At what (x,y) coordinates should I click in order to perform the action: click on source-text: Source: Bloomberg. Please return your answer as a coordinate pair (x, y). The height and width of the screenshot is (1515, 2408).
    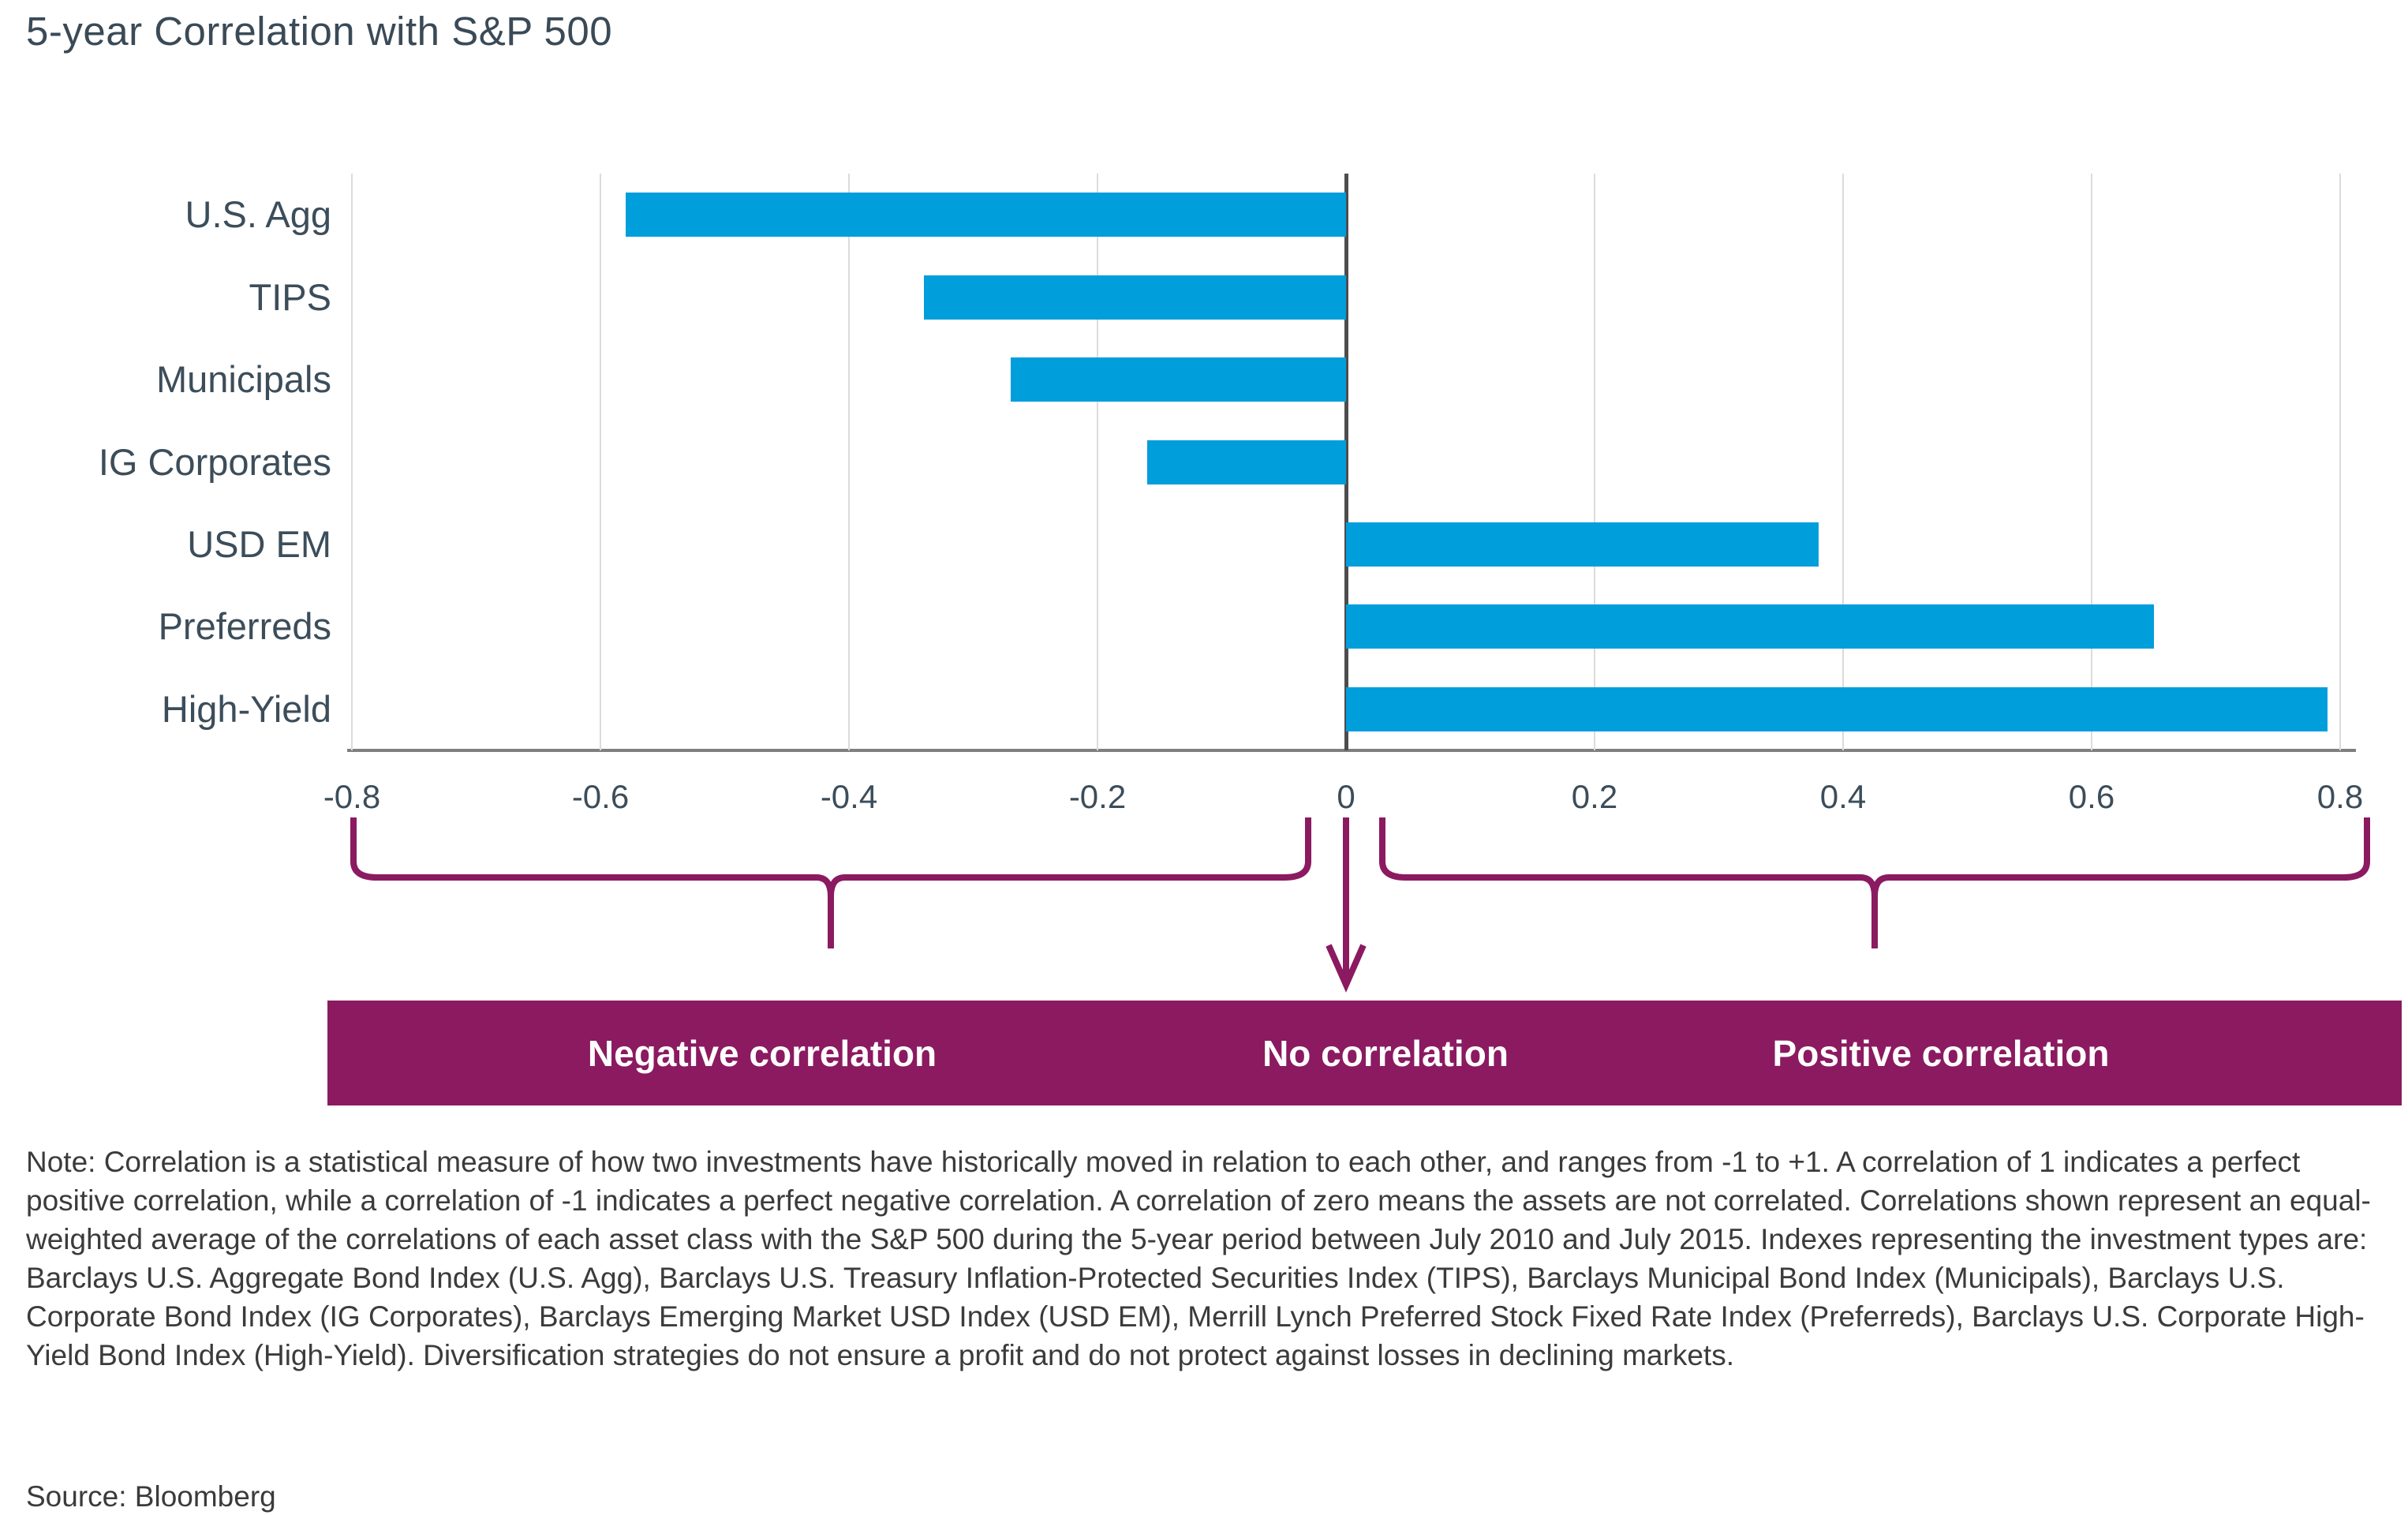
    Looking at the image, I should click on (151, 1496).